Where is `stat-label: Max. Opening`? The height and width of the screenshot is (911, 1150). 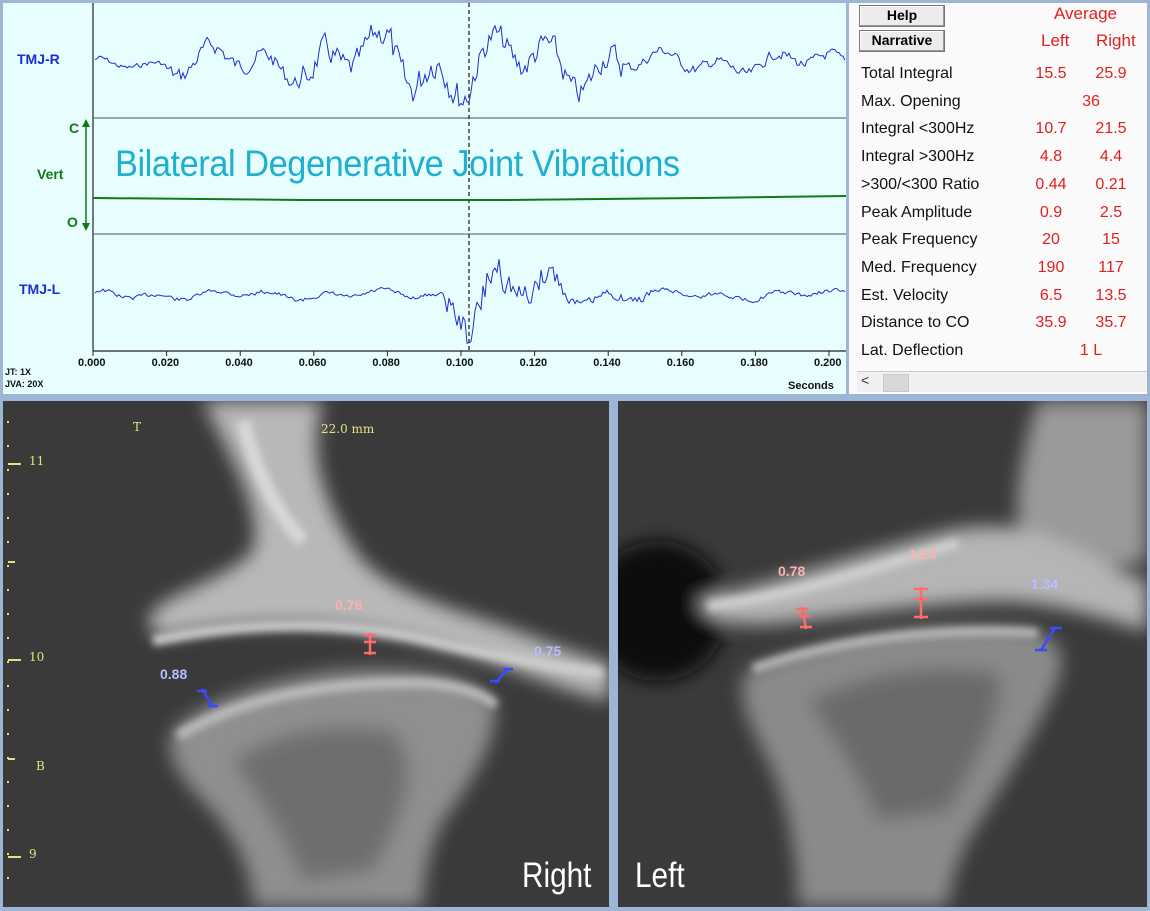 stat-label: Max. Opening is located at coordinates (911, 101).